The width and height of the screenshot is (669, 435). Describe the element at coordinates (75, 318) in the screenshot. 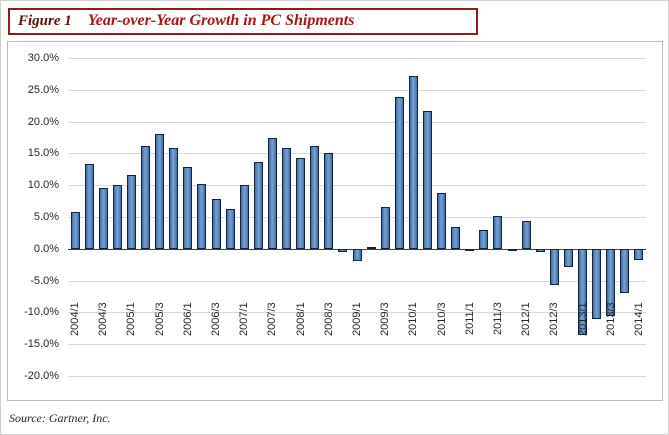

I see `x-tick-label: 2004/1` at that location.